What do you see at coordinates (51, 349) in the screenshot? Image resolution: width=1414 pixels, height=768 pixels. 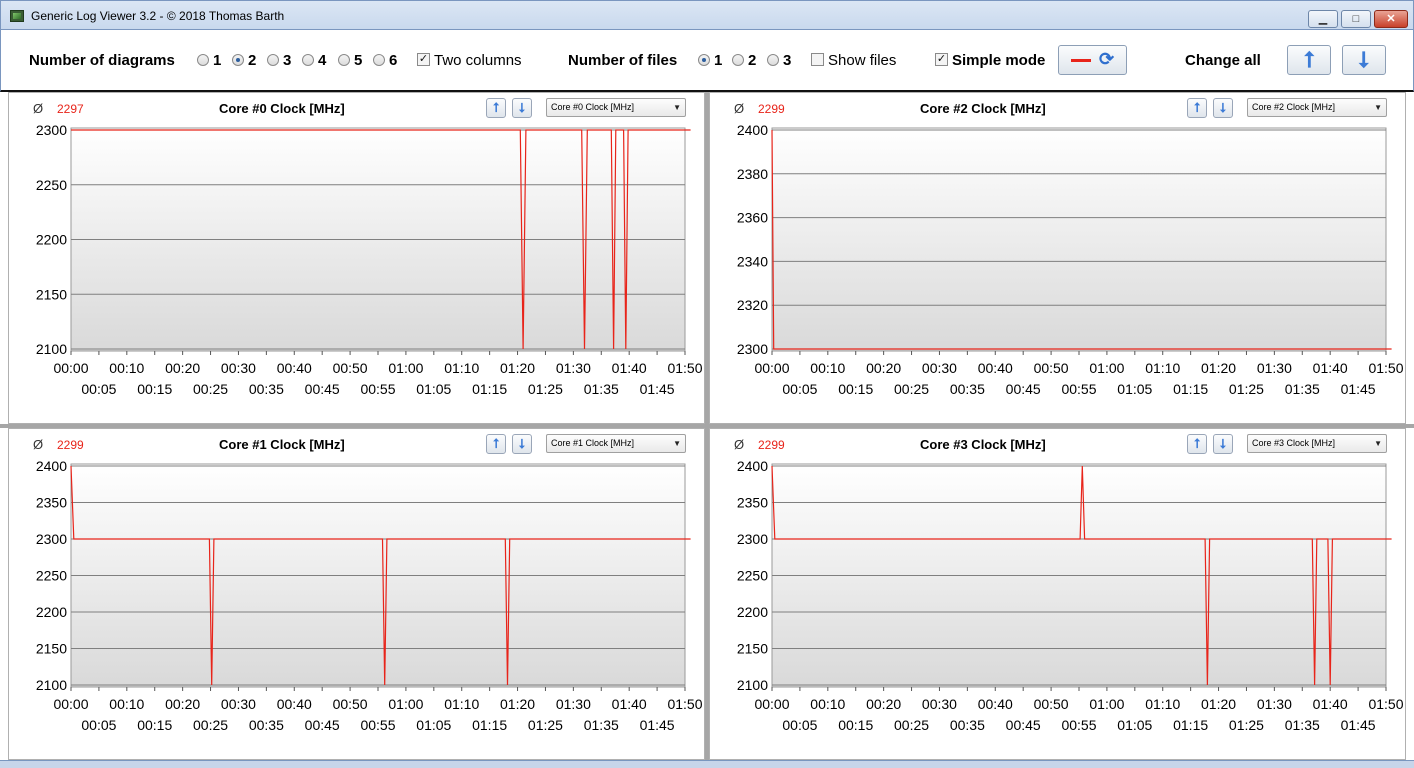 I see `y-tick-label: 2100` at bounding box center [51, 349].